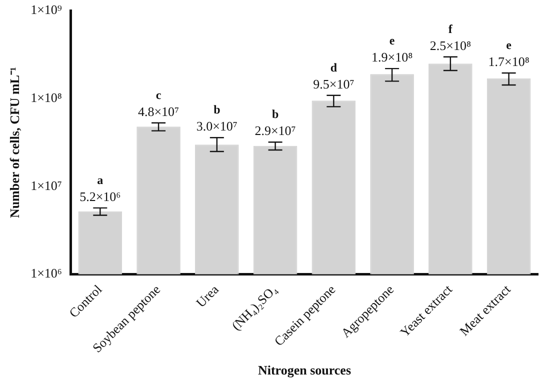 The width and height of the screenshot is (550, 387). Describe the element at coordinates (46, 10) in the screenshot. I see `y-tick-label: 1×10⁹` at that location.